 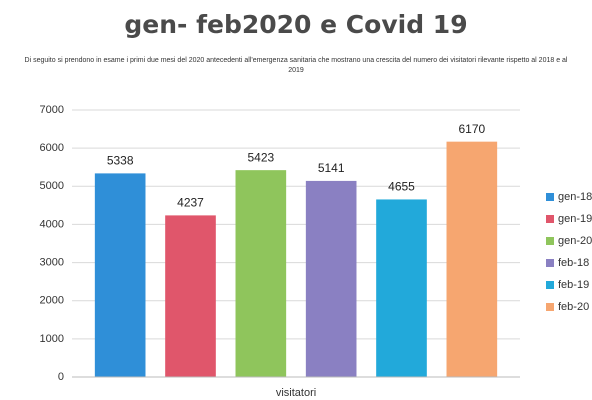 What do you see at coordinates (331, 168) in the screenshot?
I see `value-label: 5141` at bounding box center [331, 168].